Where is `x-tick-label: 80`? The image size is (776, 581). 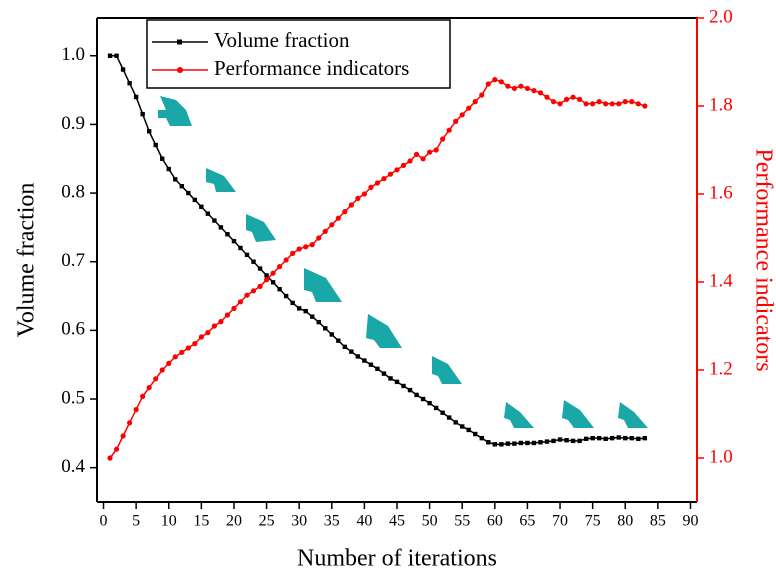 x-tick-label: 80 is located at coordinates (625, 521).